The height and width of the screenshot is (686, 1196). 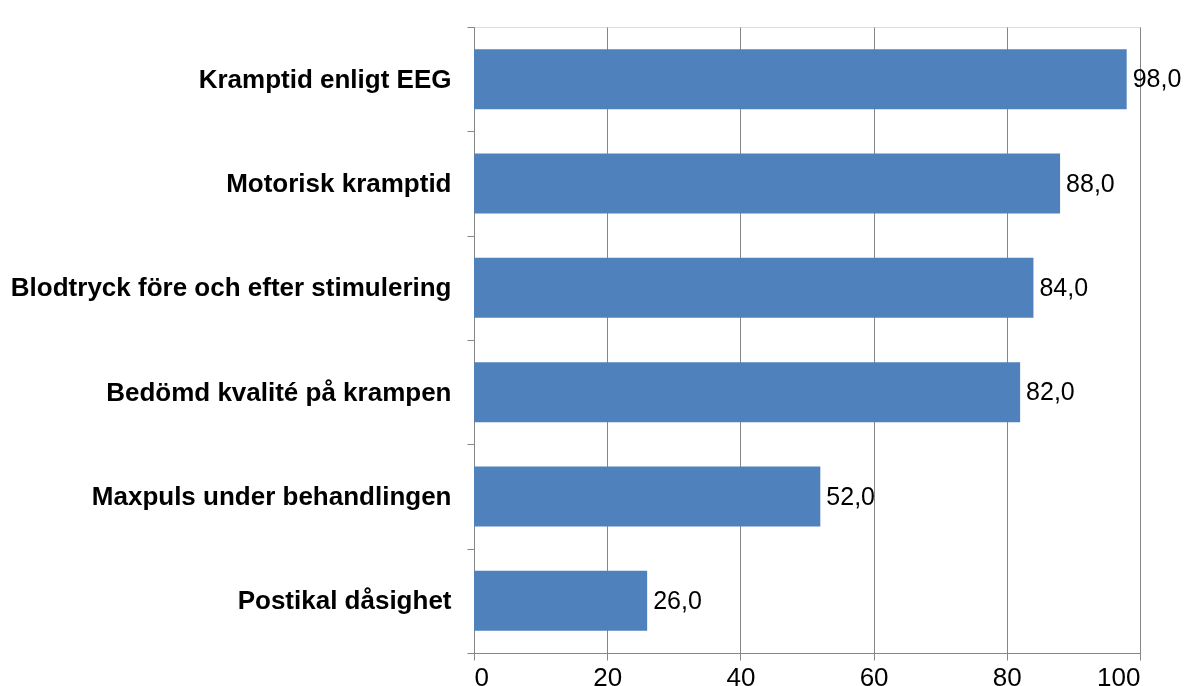 What do you see at coordinates (677, 599) in the screenshot?
I see `data-label: 26,0` at bounding box center [677, 599].